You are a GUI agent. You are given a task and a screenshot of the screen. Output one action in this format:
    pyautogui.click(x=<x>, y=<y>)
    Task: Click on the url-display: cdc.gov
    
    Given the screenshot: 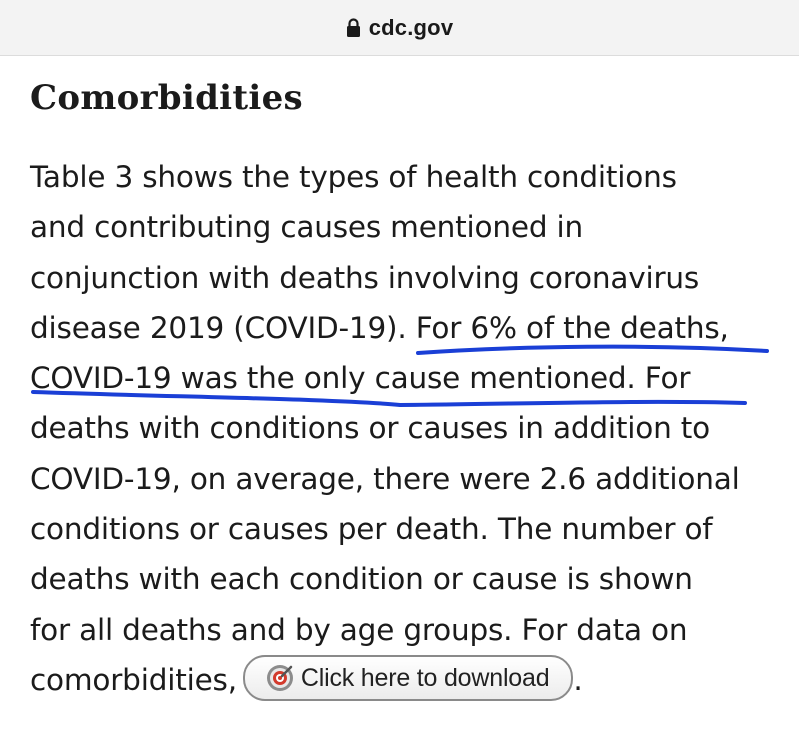 What is the action you would take?
    pyautogui.click(x=400, y=28)
    